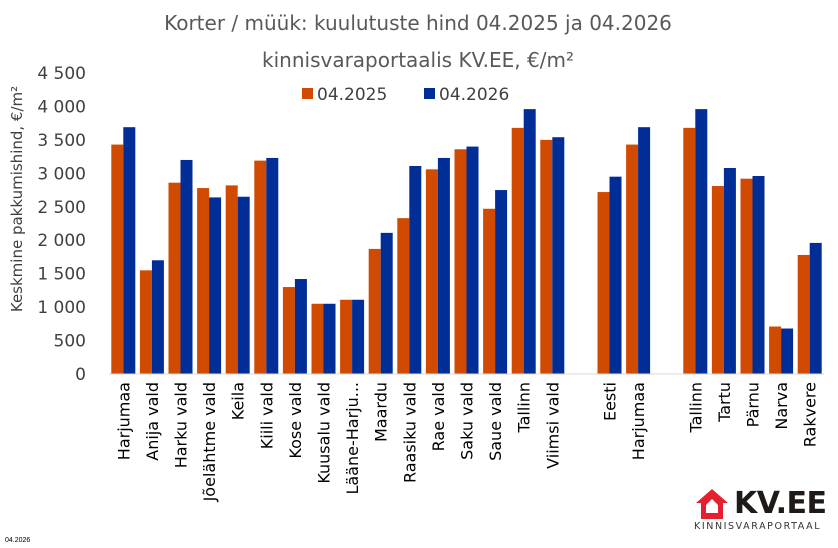  I want to click on x-tick-label: Eesti, so click(610, 401).